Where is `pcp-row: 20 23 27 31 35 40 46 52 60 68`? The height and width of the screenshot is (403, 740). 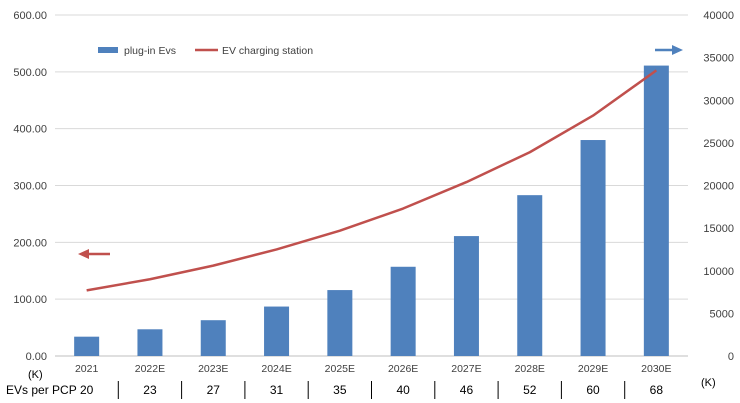
pcp-row: 20 23 27 31 35 40 46 52 60 68 is located at coordinates (371, 390).